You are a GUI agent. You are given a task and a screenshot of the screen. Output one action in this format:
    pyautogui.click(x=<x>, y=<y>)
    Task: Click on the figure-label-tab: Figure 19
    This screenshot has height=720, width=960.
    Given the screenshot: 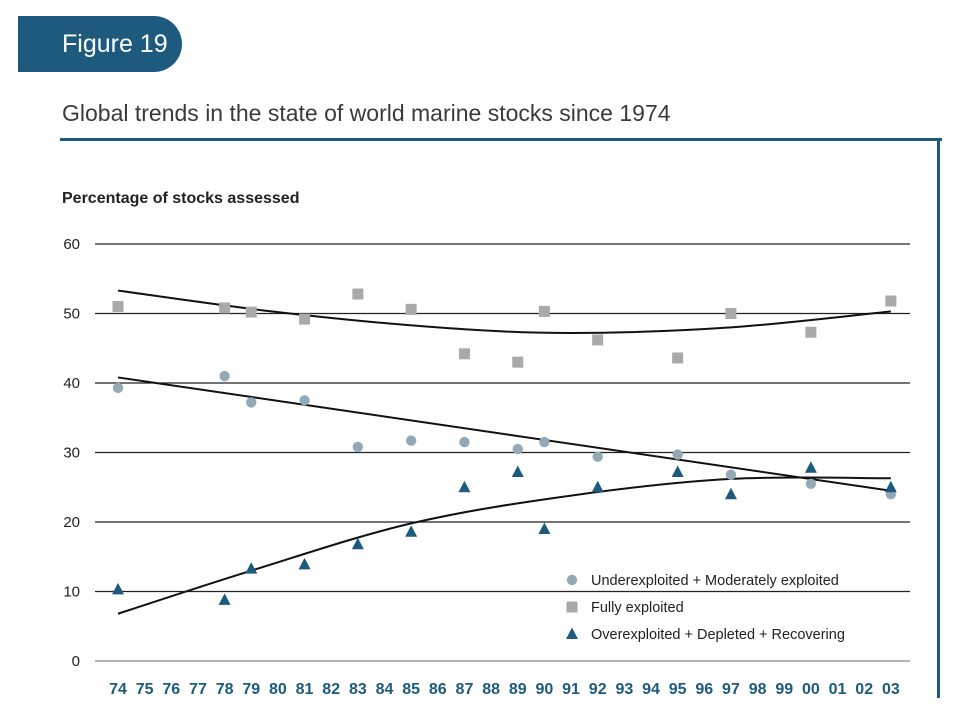 What is the action you would take?
    pyautogui.click(x=100, y=44)
    